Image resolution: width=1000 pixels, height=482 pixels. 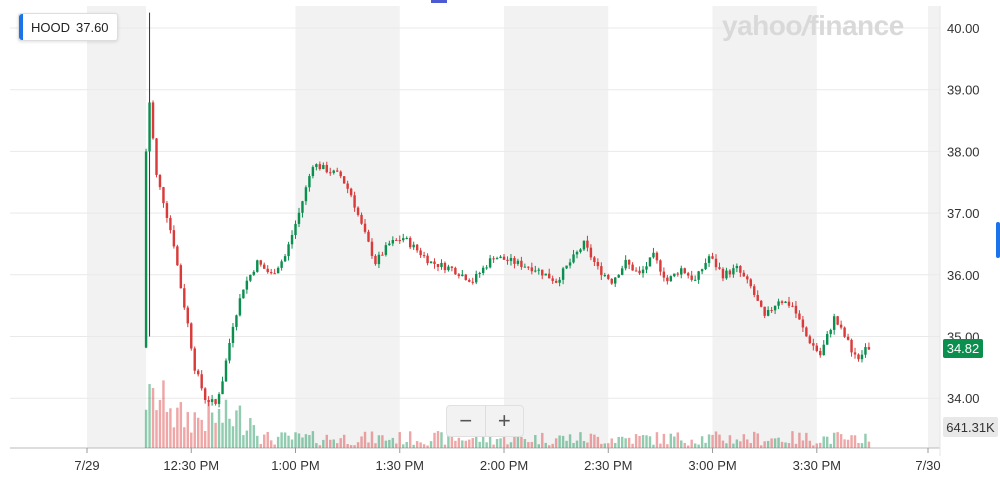 I want to click on range-handle-right, so click(x=998, y=240).